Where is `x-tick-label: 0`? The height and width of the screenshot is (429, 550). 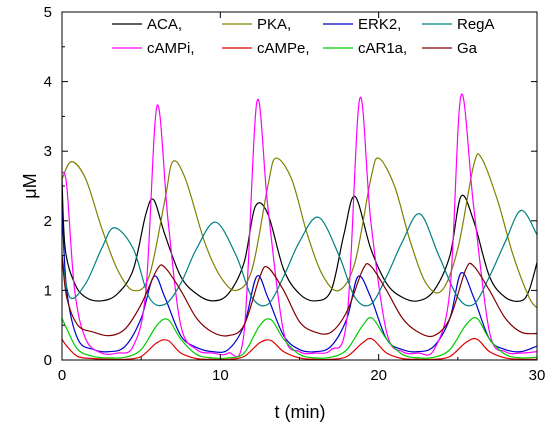 x-tick-label: 0 is located at coordinates (62, 375).